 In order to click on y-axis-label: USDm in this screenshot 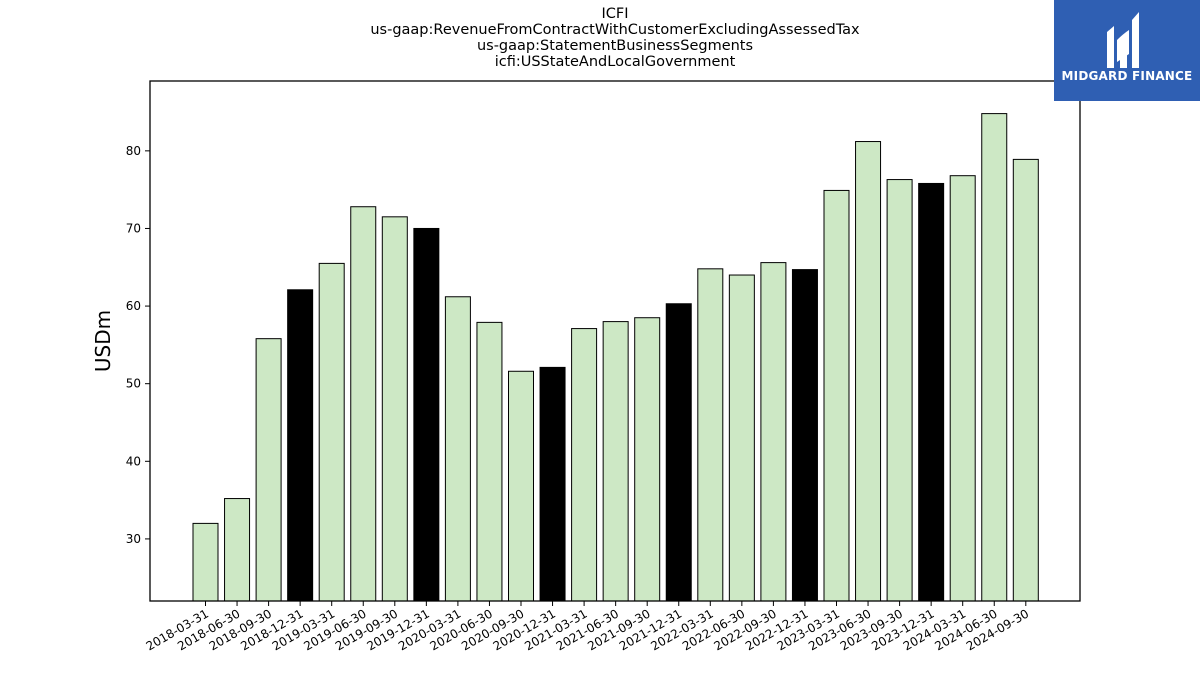, I will do `click(103, 341)`.